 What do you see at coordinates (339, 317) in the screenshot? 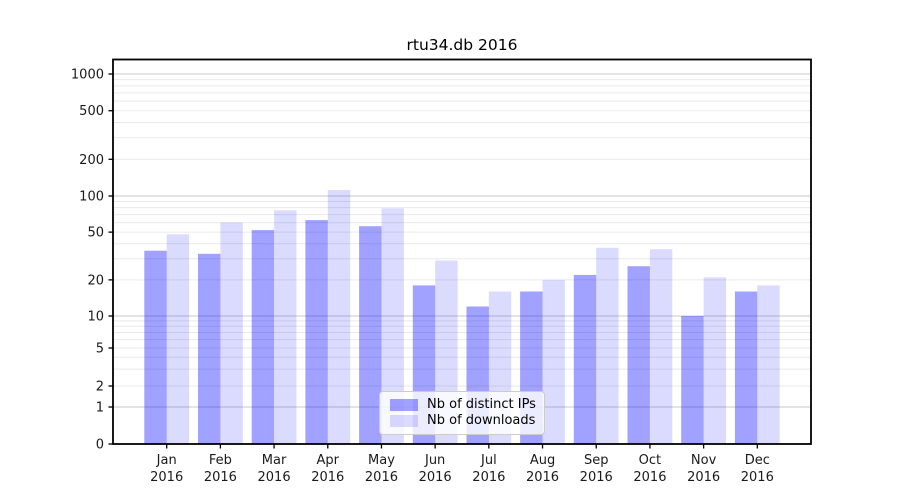
I see `bar-1-apr` at bounding box center [339, 317].